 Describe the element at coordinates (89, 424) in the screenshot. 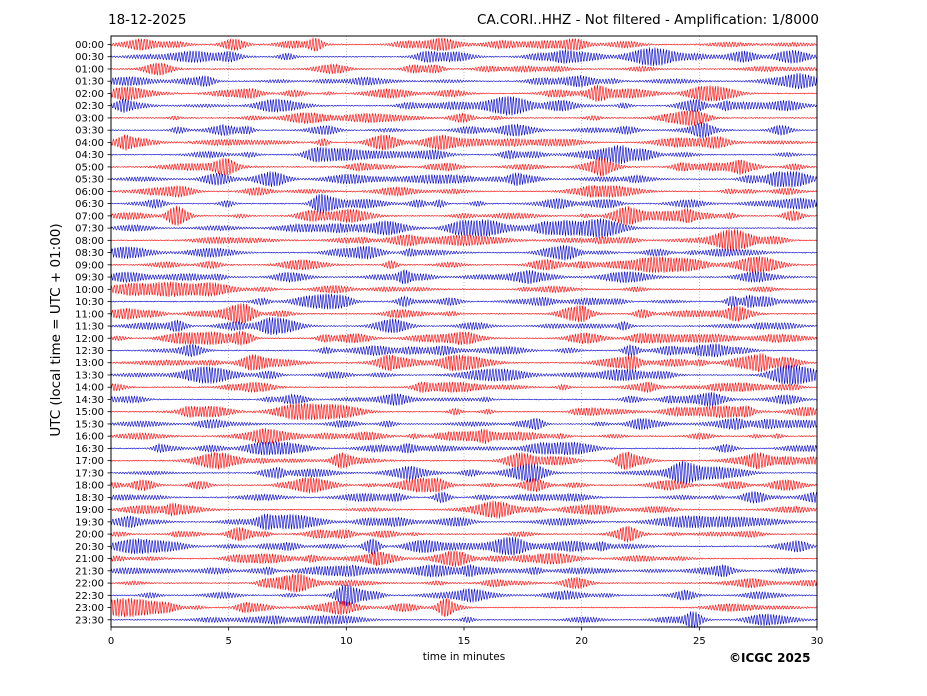

I see `y-tick-label: 15:30` at that location.